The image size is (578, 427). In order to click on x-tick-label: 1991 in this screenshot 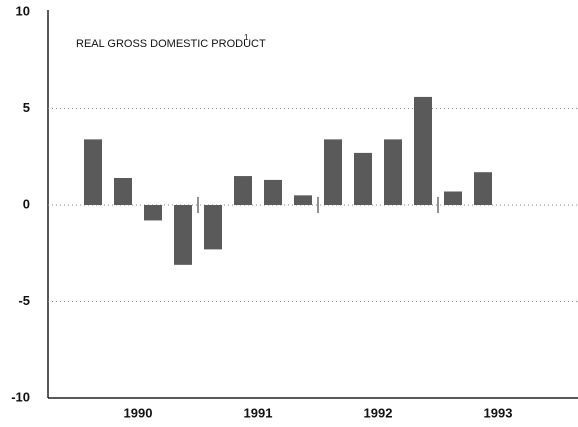, I will do `click(258, 412)`.